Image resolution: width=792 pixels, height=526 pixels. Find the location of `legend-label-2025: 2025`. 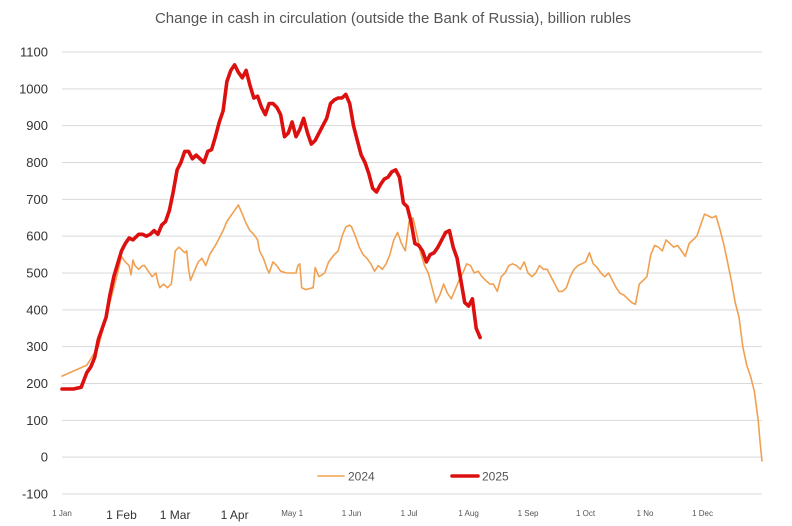

legend-label-2025: 2025 is located at coordinates (495, 477).